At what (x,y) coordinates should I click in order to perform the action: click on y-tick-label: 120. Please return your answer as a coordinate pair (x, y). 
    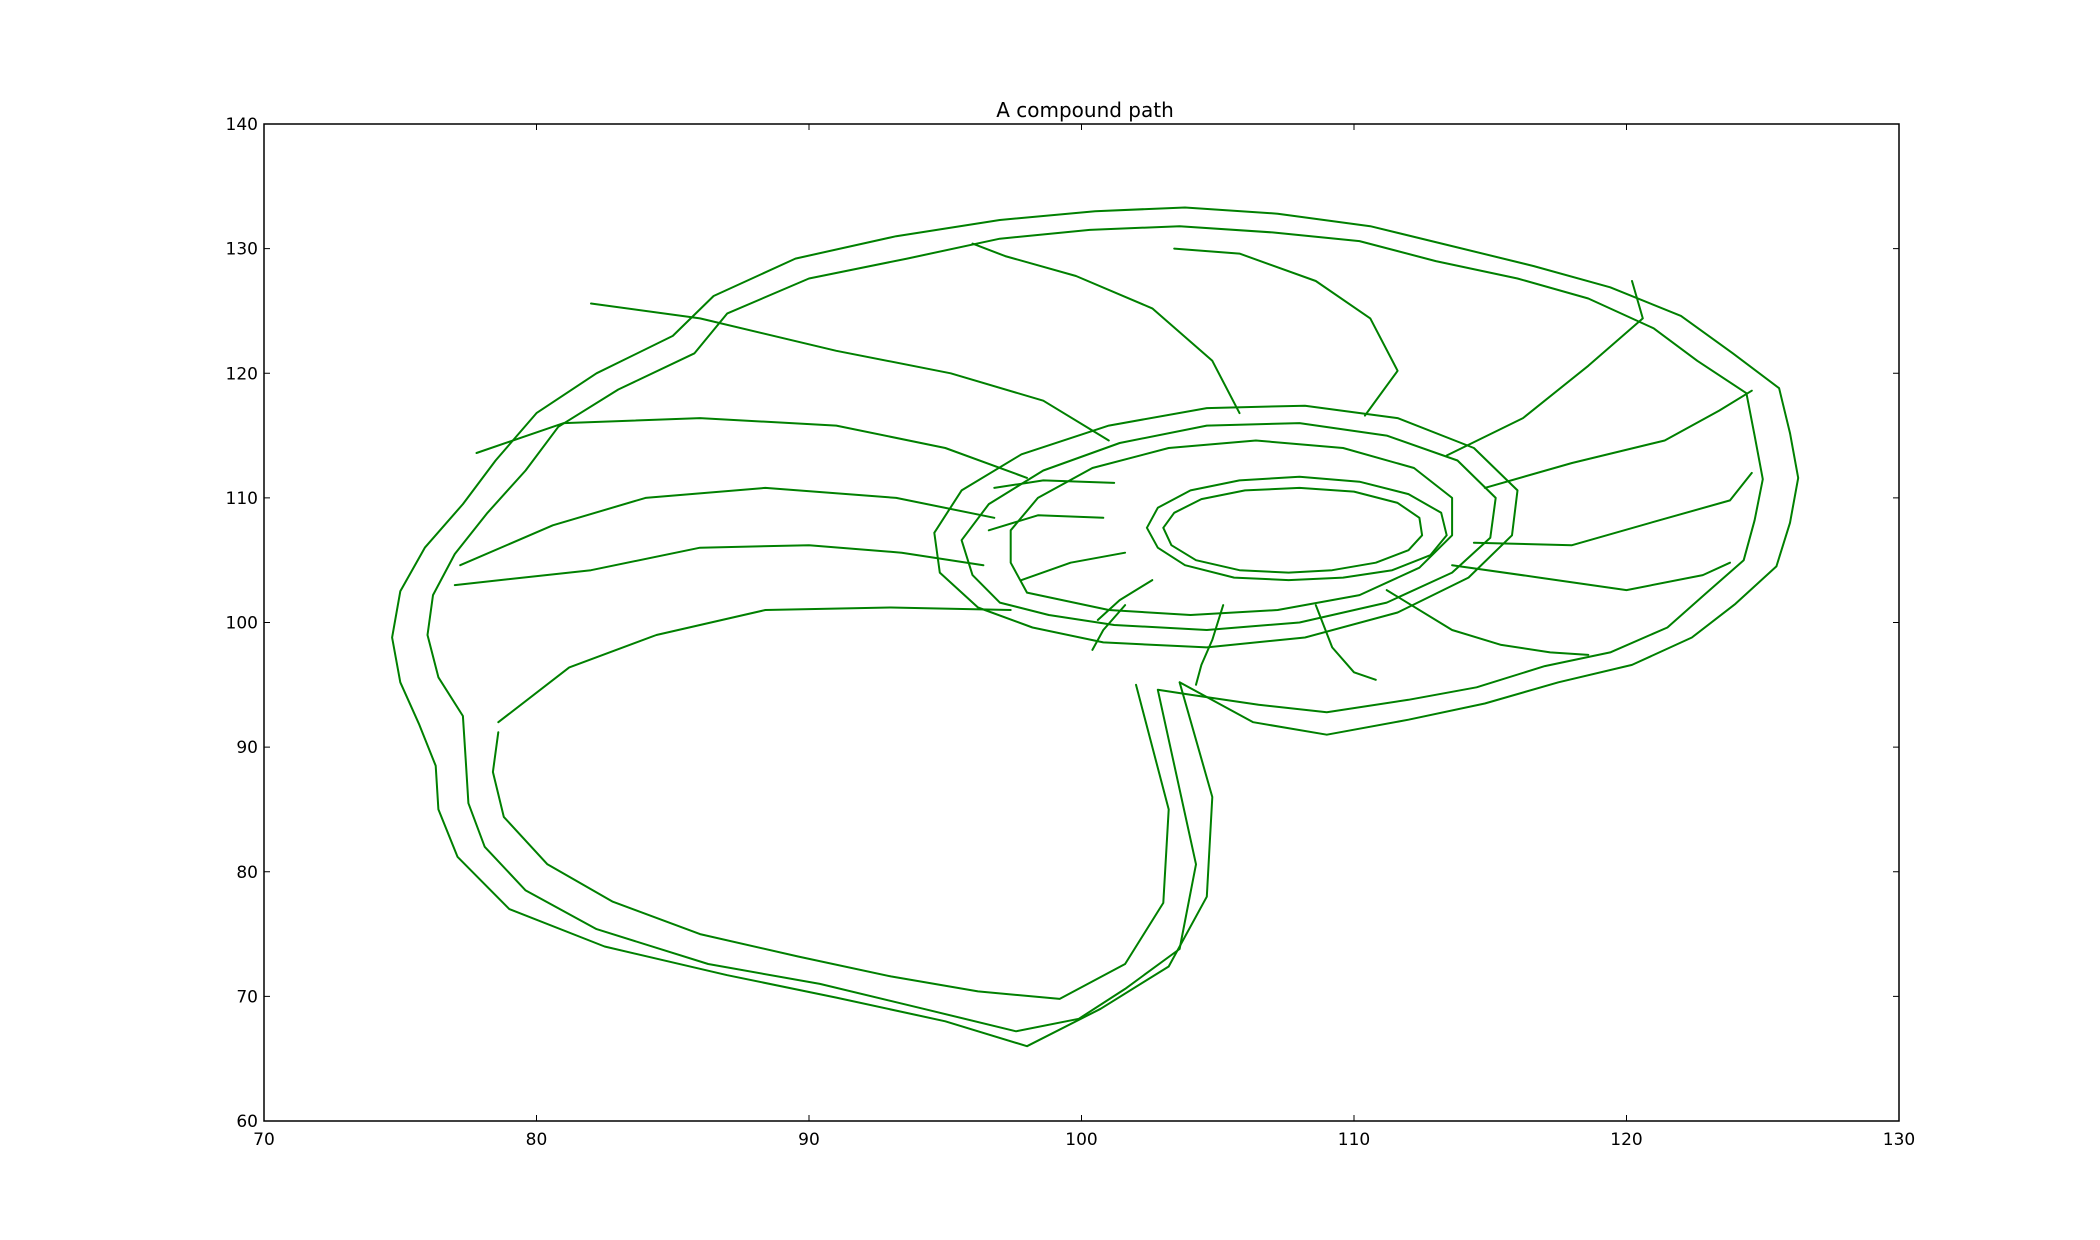
    Looking at the image, I should click on (242, 374).